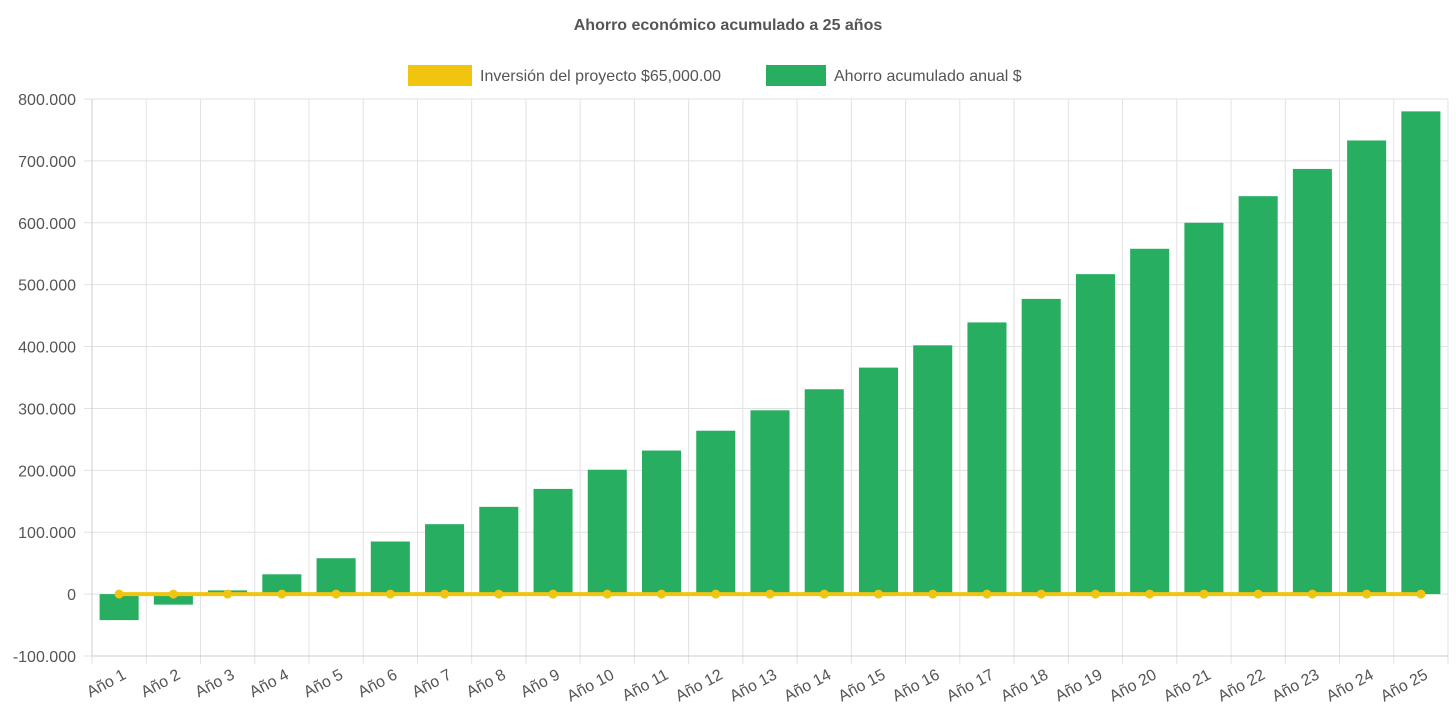 The width and height of the screenshot is (1456, 727). Describe the element at coordinates (1350, 685) in the screenshot. I see `x-tick-label: Año 24` at that location.